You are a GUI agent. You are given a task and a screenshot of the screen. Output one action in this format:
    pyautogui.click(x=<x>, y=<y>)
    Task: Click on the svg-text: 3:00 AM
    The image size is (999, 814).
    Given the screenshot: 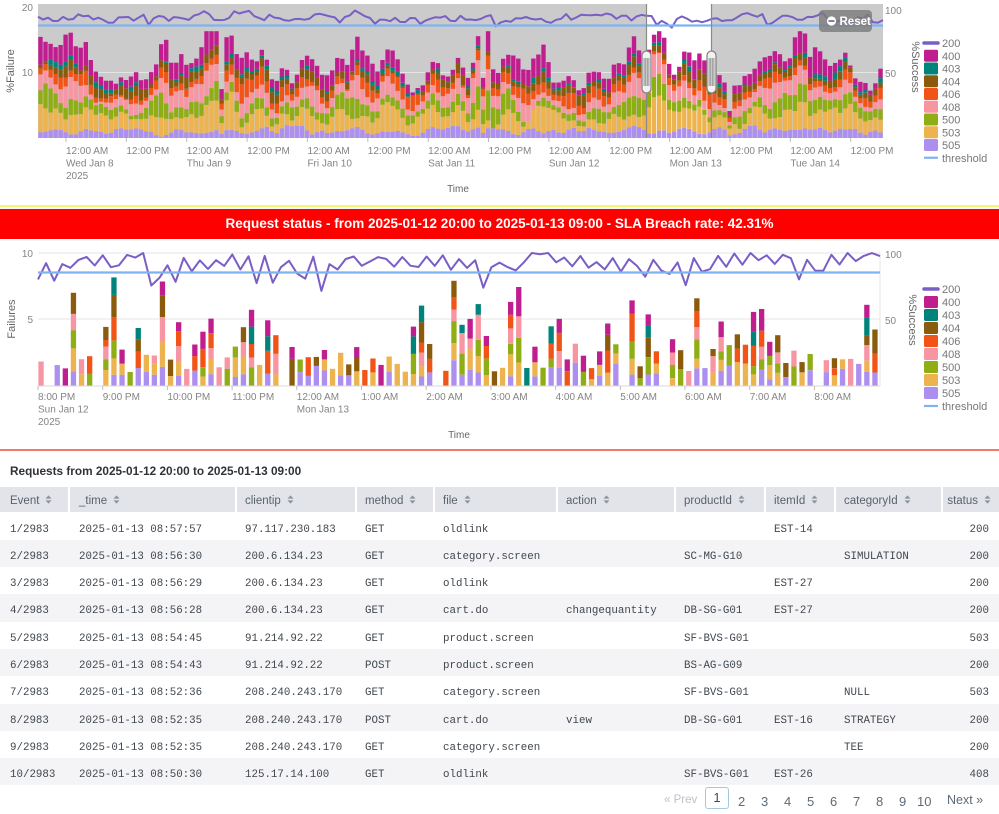 What is the action you would take?
    pyautogui.click(x=509, y=397)
    